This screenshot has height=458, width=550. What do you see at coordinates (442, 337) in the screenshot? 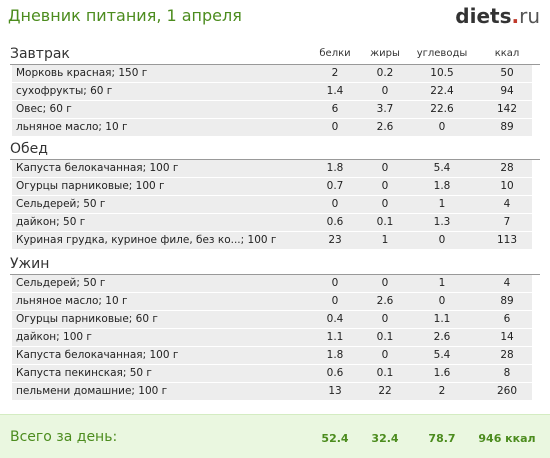
I see `carbs-value: 2.6` at bounding box center [442, 337].